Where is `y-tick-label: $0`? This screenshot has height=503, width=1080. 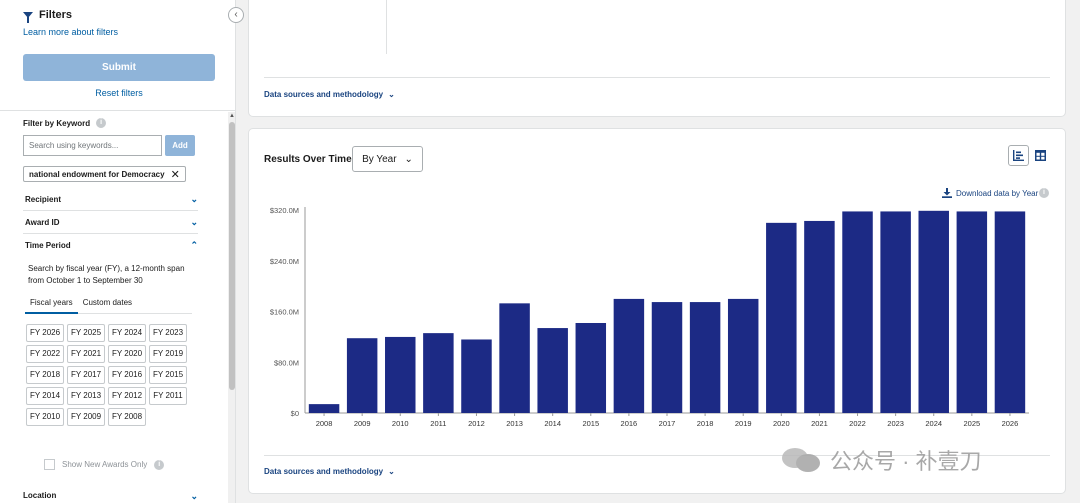
y-tick-label: $0 is located at coordinates (295, 413).